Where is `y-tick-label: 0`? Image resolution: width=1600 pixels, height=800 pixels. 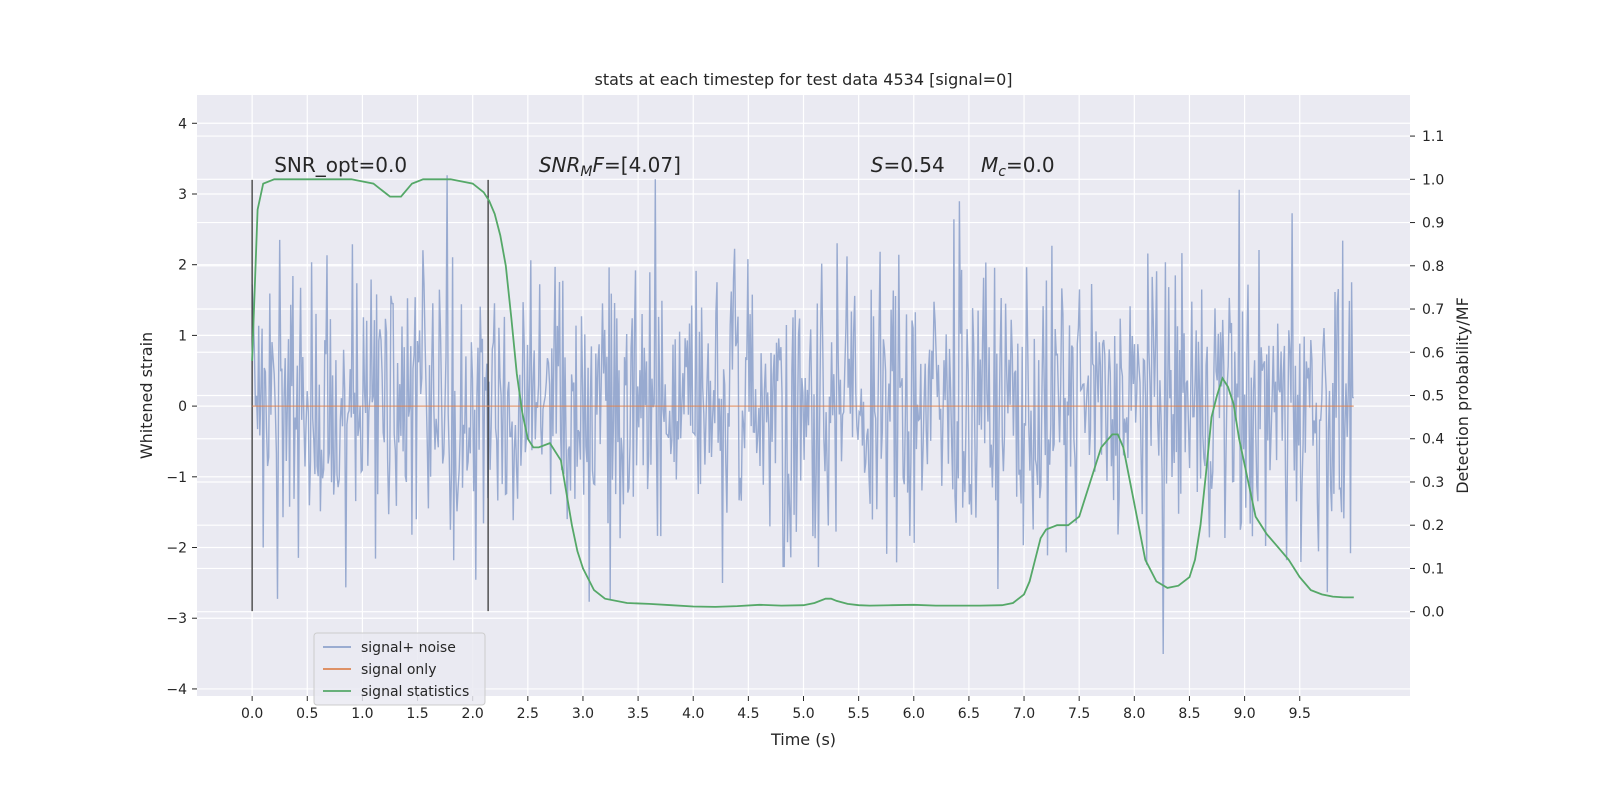
y-tick-label: 0 is located at coordinates (182, 407).